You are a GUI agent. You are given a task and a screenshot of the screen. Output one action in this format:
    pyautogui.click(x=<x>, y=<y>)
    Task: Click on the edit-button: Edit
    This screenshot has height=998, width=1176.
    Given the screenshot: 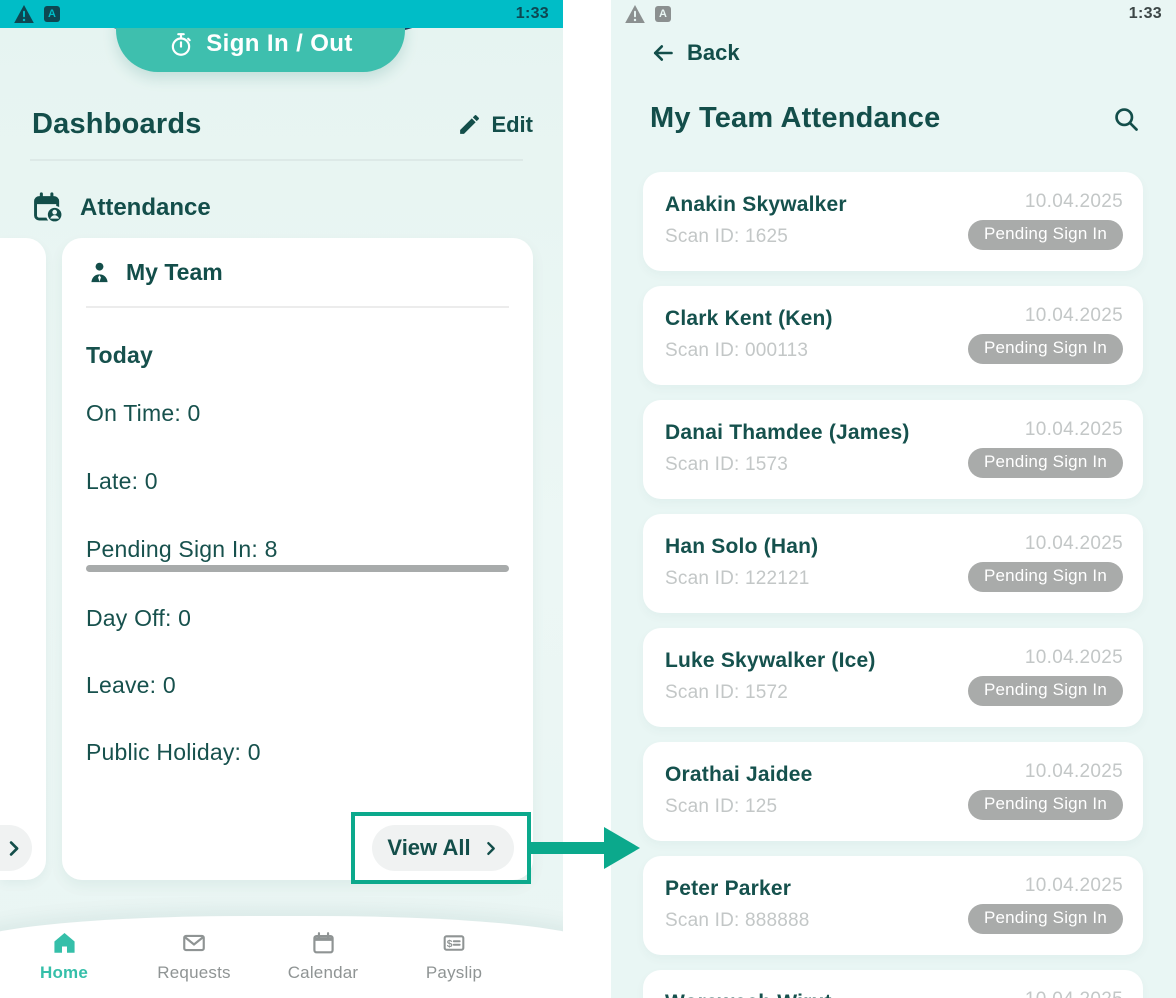 What is the action you would take?
    pyautogui.click(x=495, y=125)
    